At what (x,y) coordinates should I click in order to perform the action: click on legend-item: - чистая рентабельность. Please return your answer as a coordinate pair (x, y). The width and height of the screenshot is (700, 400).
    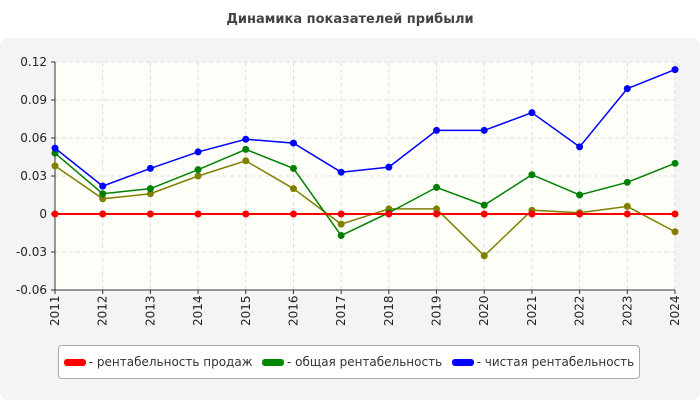
    Looking at the image, I should click on (543, 362).